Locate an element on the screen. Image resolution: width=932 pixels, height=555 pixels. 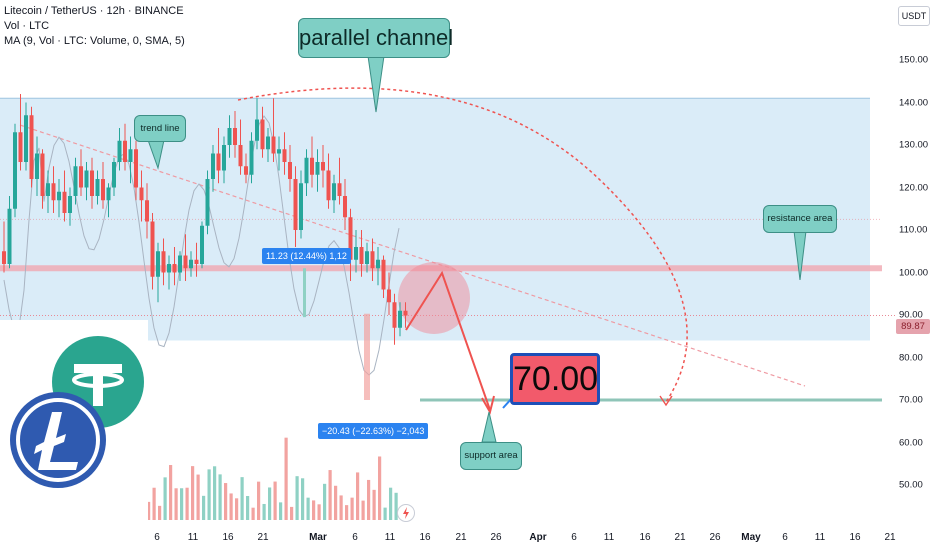
price-tick-label: 140.00 is located at coordinates (914, 102).